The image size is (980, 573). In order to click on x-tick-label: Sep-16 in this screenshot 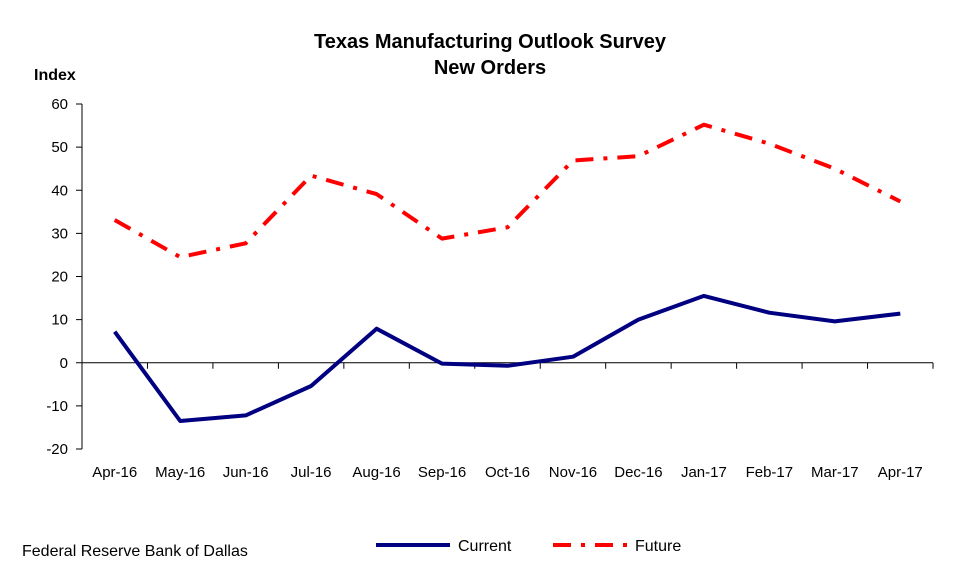, I will do `click(442, 472)`.